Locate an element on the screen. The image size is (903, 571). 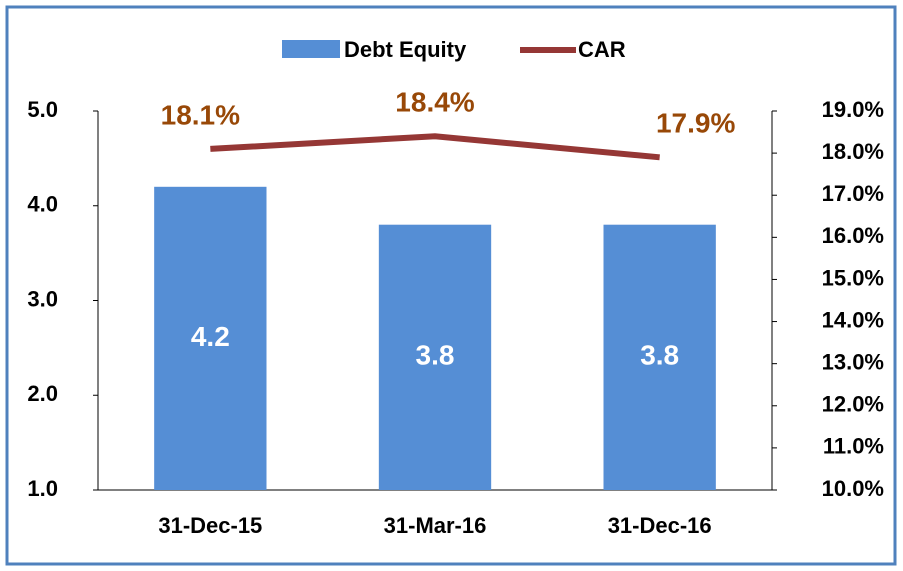
x-tick-label: 31-Mar-16 is located at coordinates (435, 525).